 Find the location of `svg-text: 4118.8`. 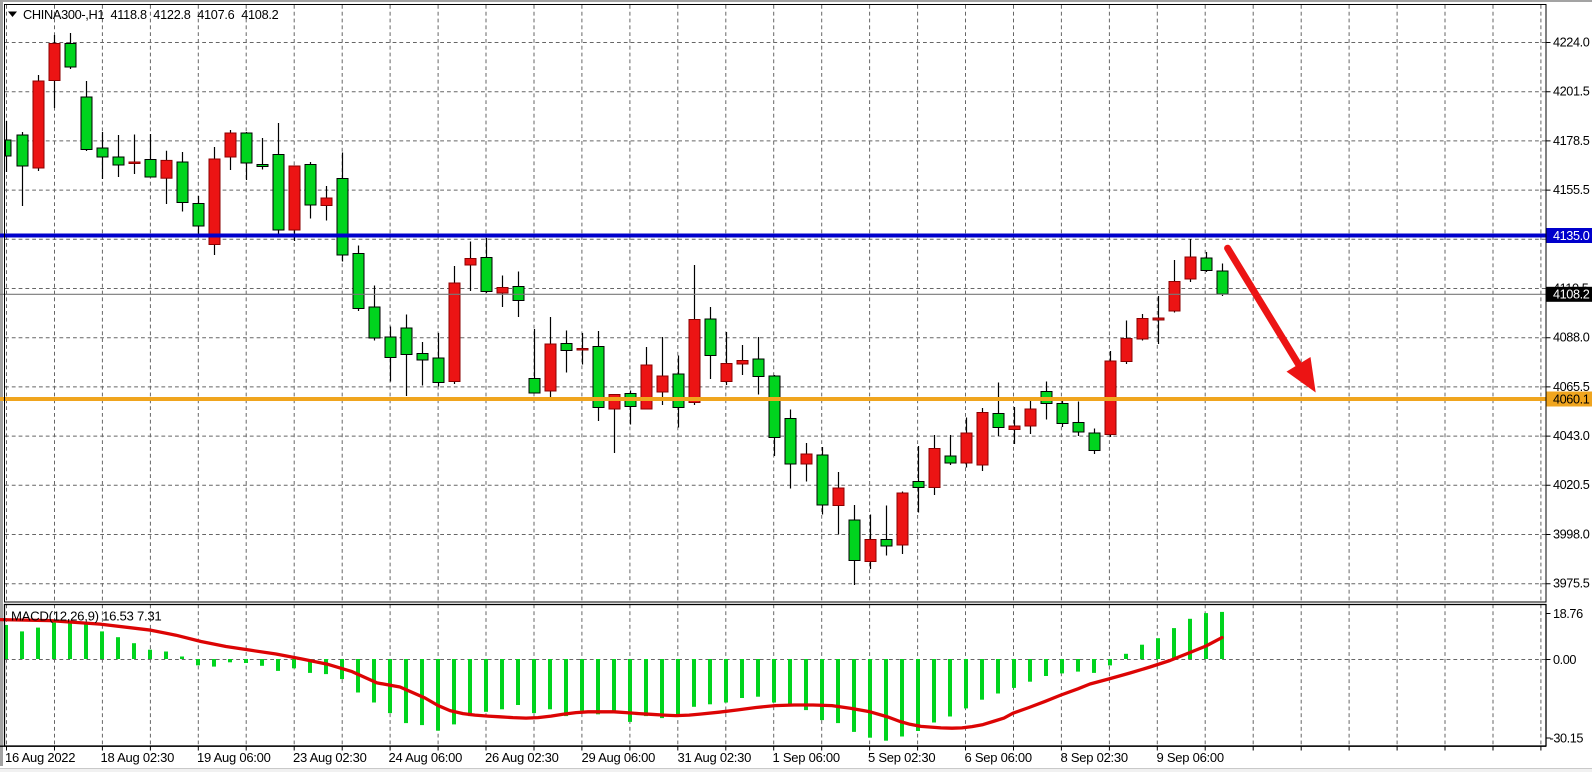

svg-text: 4118.8 is located at coordinates (129, 15).